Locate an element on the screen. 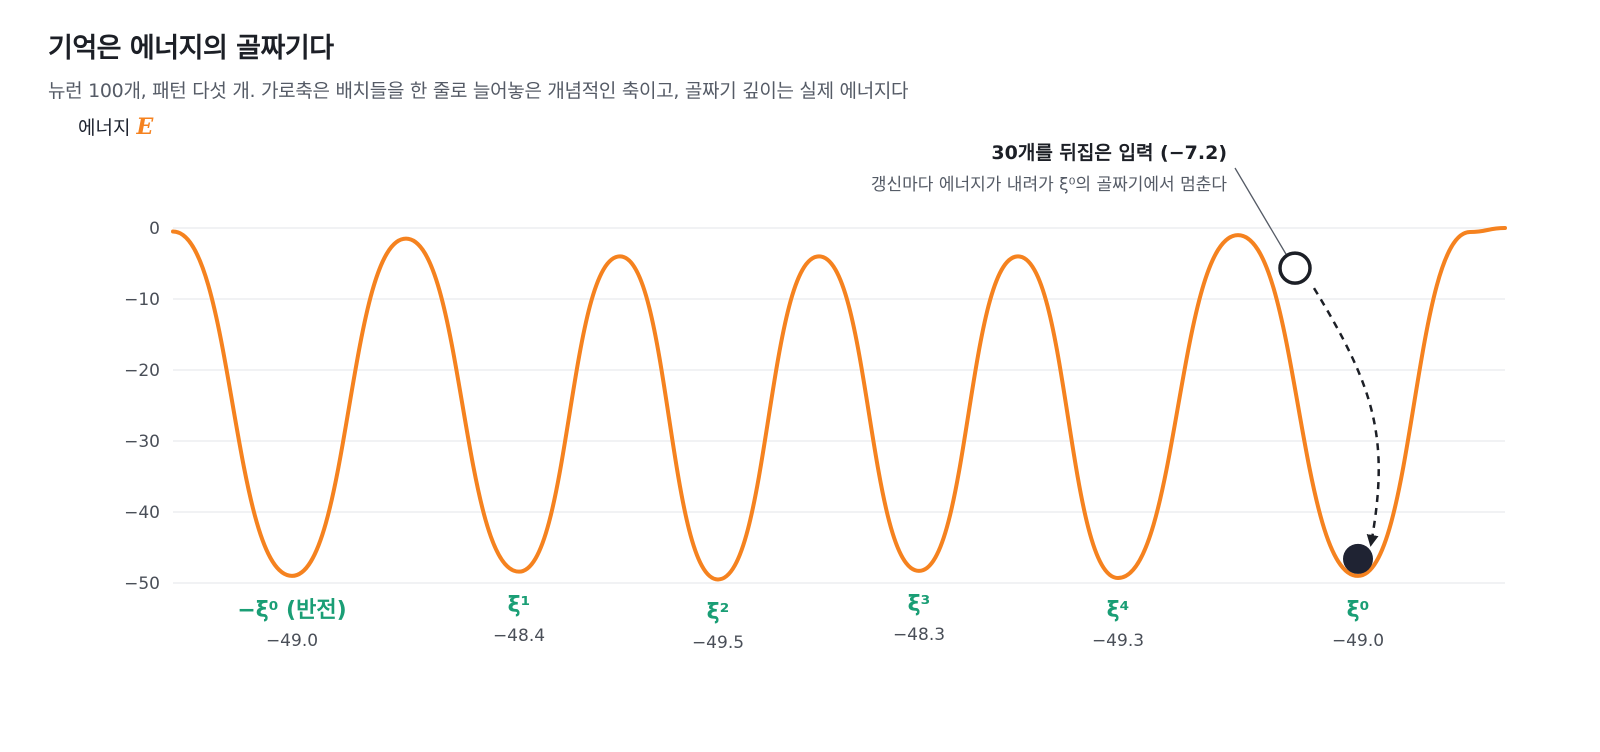 This screenshot has height=752, width=1600. settled-state-marker is located at coordinates (1358, 558).